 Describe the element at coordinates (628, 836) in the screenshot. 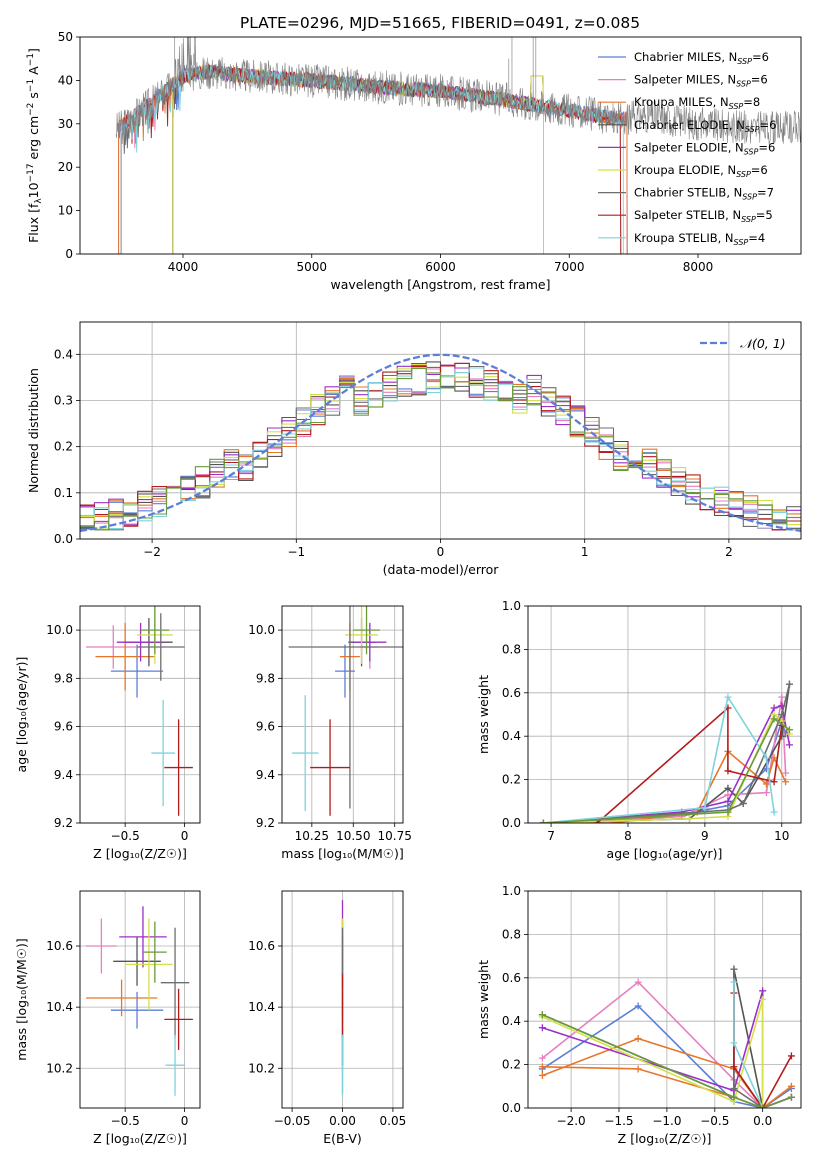

I see `x-tick-label: 8` at that location.